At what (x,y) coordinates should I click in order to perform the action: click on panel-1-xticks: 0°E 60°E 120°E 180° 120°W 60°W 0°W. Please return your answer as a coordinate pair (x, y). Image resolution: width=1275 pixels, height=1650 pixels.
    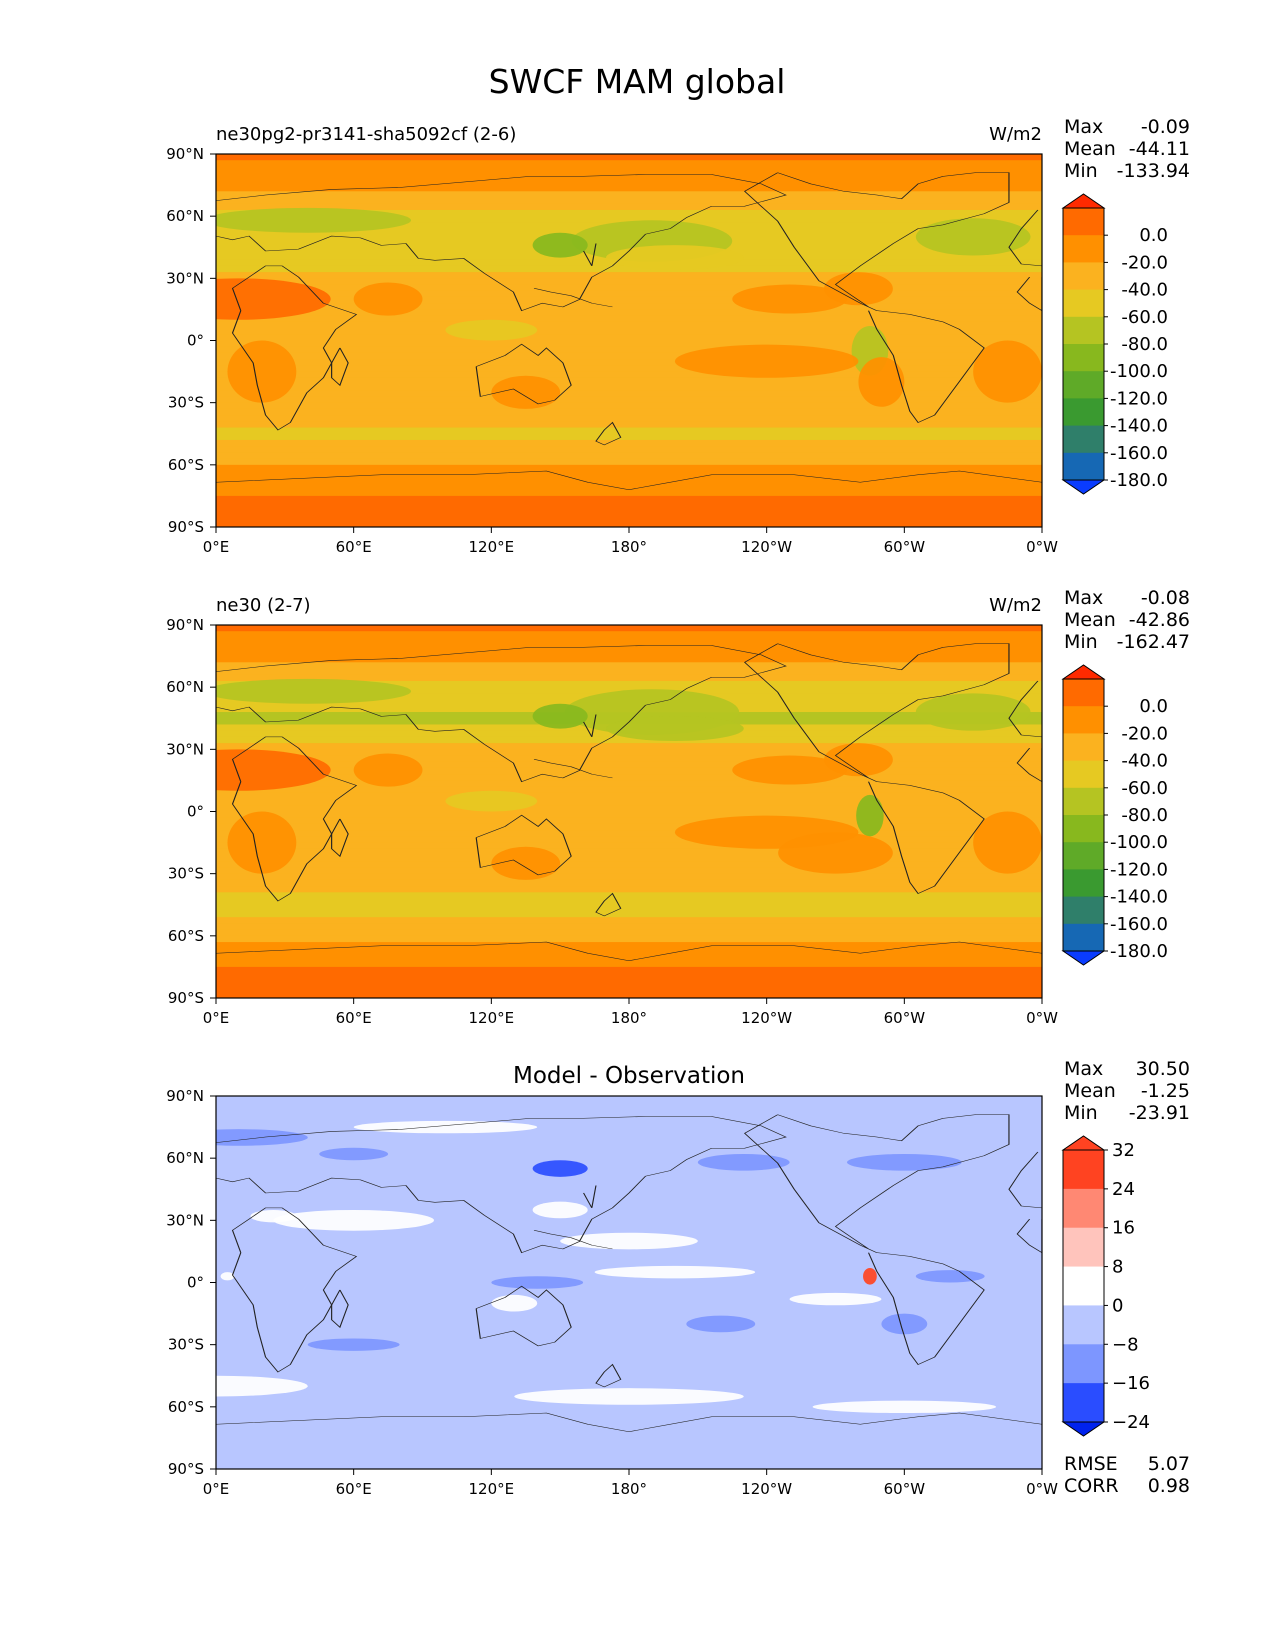
    Looking at the image, I should click on (630, 1012).